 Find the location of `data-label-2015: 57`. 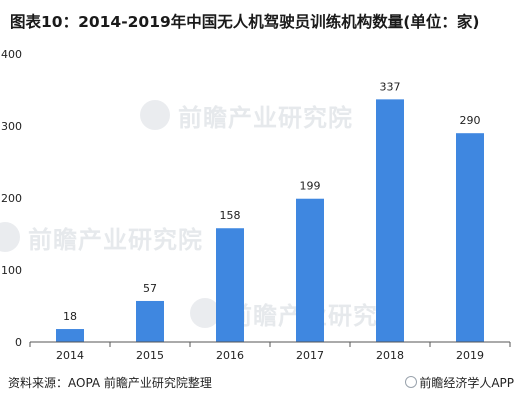

data-label-2015: 57 is located at coordinates (150, 288).